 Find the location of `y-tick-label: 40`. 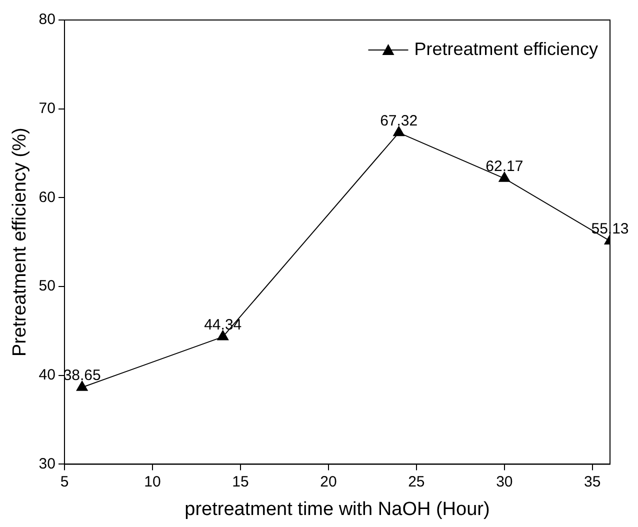

y-tick-label: 40 is located at coordinates (47, 375).